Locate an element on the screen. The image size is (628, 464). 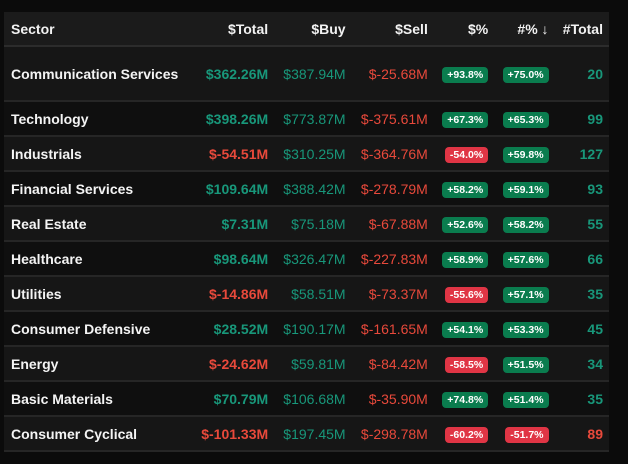
sector-name: Basic Materials is located at coordinates (98, 399).